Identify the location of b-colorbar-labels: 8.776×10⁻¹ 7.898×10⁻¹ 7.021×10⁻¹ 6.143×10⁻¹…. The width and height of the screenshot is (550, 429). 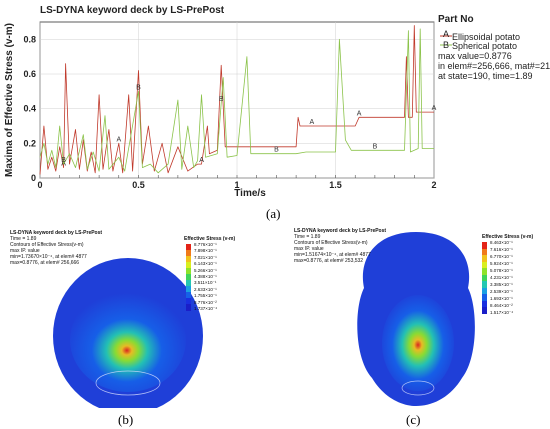
(219, 277).